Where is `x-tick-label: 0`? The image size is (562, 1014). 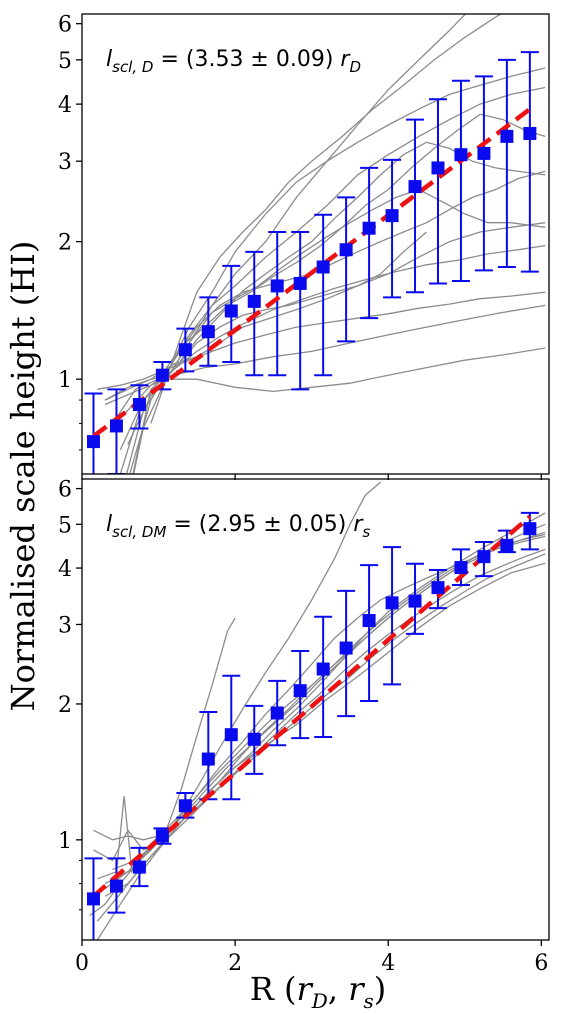
x-tick-label: 0 is located at coordinates (82, 963).